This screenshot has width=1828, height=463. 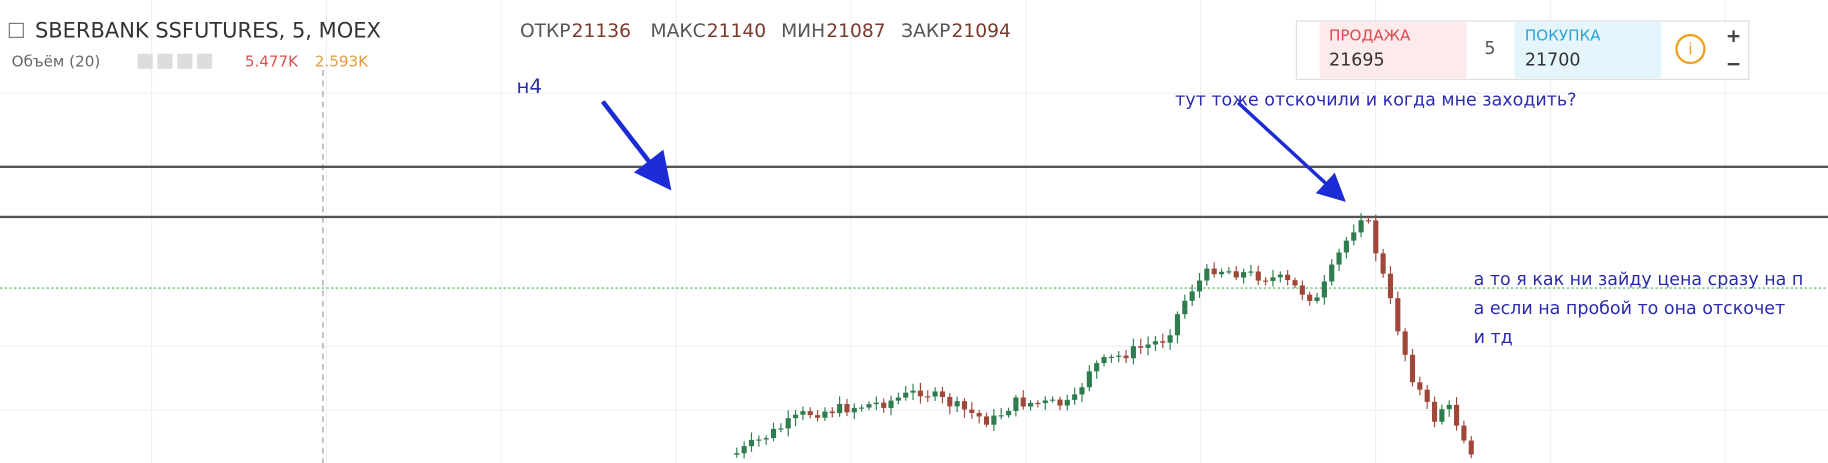 What do you see at coordinates (272, 61) in the screenshot?
I see `volume-value: 5.477K` at bounding box center [272, 61].